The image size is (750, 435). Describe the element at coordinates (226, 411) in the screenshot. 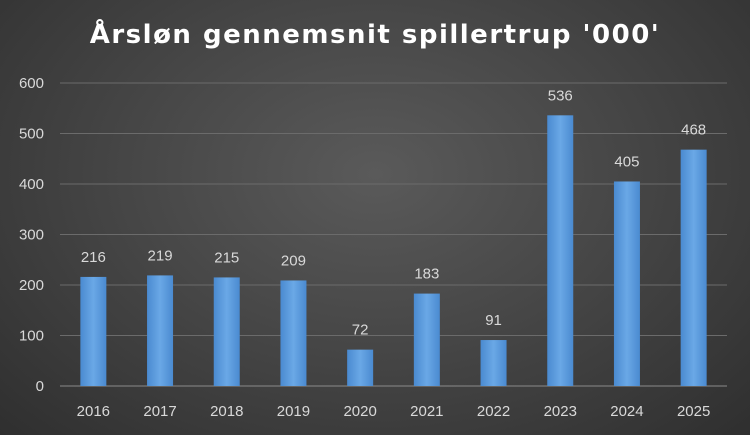

I see `x-tick-label: 2018` at that location.